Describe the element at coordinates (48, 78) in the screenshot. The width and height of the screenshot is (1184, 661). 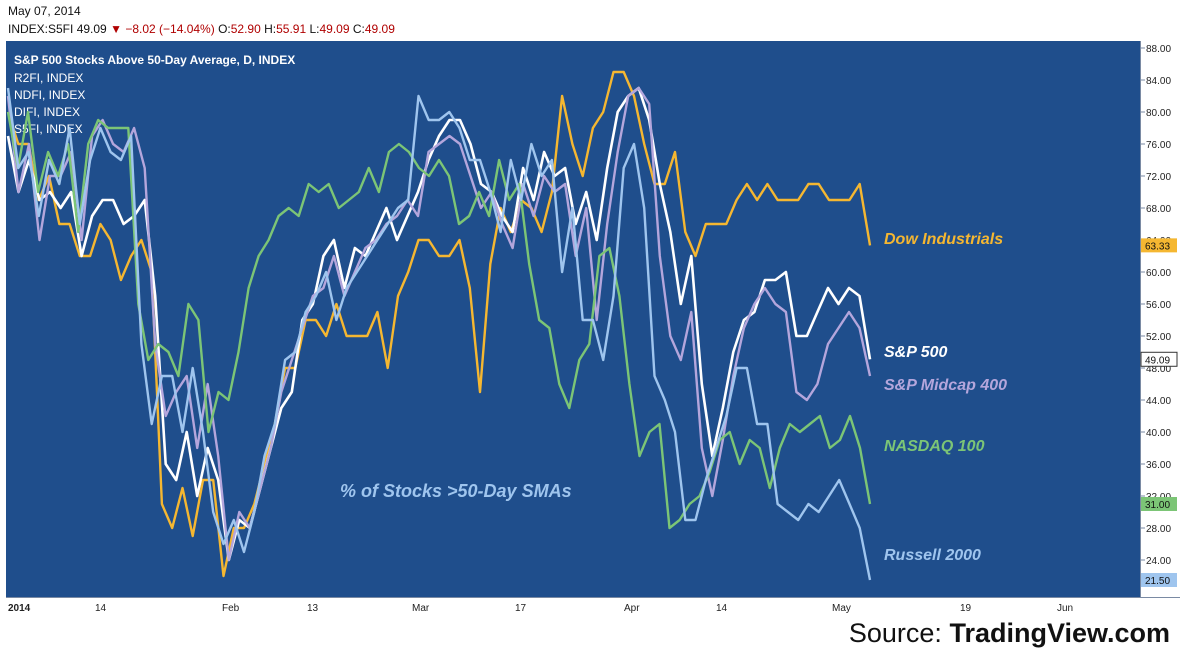
I see `legend-entry: R2FI, INDEX` at that location.